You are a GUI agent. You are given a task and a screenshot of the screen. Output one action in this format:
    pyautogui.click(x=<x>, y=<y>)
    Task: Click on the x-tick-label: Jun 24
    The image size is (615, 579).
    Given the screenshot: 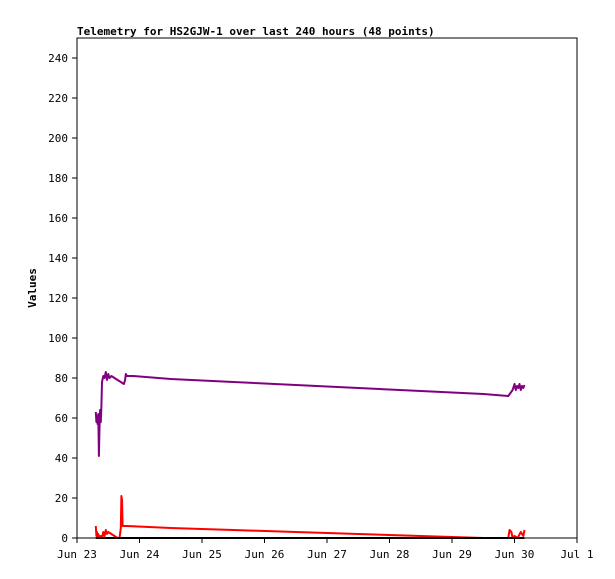 What is the action you would take?
    pyautogui.click(x=140, y=554)
    